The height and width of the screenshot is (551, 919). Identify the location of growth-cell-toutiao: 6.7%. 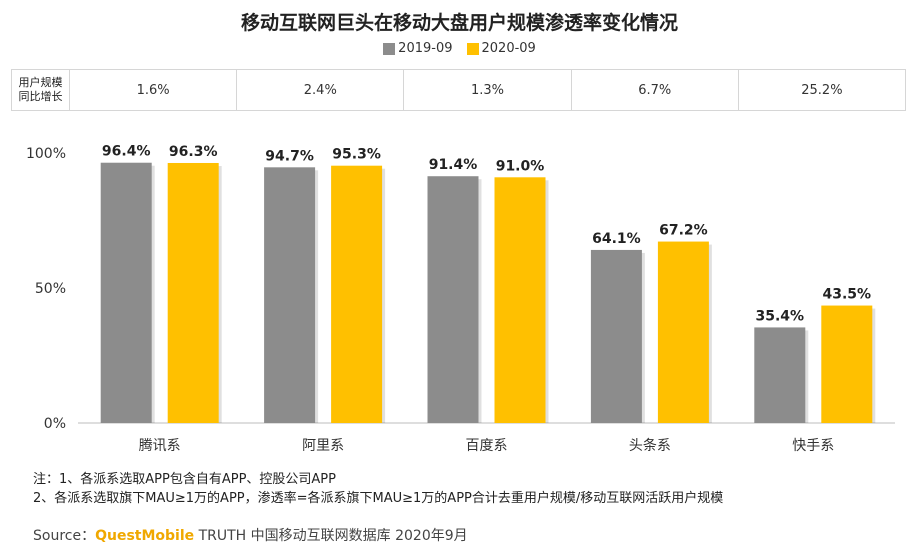
(655, 90).